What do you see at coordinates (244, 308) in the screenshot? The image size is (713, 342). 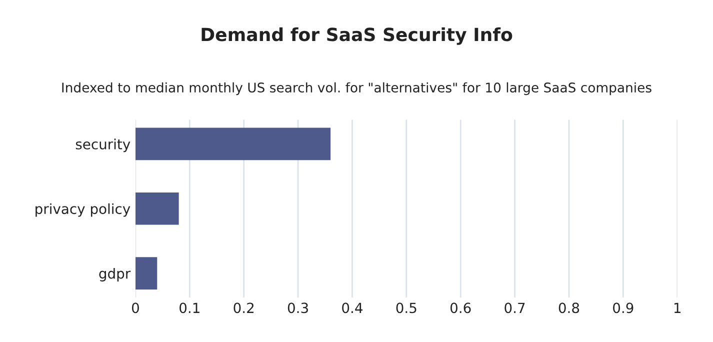 I see `x-tick-label: 0.2` at bounding box center [244, 308].